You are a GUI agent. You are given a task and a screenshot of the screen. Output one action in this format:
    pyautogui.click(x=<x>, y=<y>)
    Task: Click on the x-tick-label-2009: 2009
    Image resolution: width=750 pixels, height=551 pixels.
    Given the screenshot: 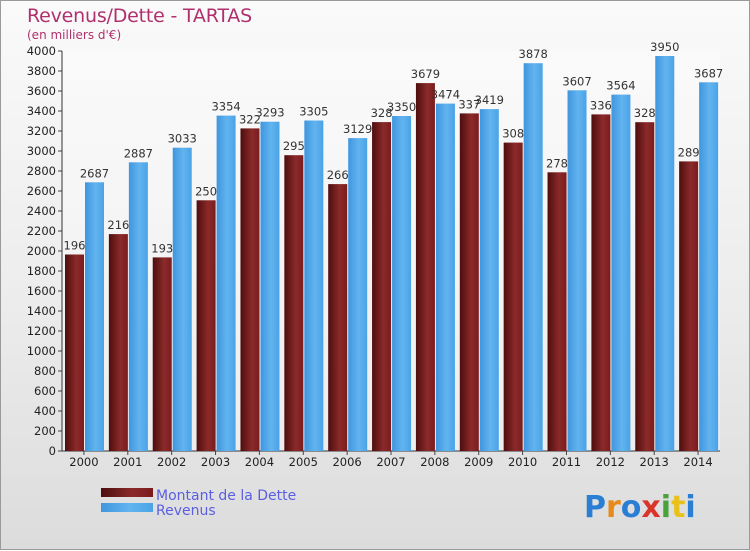 What is the action you would take?
    pyautogui.click(x=478, y=462)
    